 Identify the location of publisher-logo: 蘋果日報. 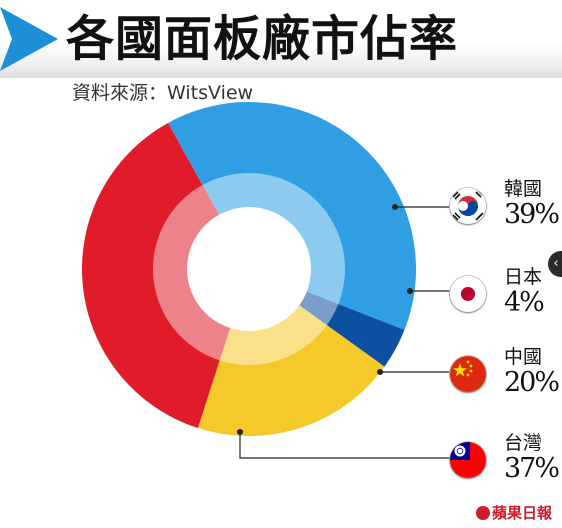
(513, 513).